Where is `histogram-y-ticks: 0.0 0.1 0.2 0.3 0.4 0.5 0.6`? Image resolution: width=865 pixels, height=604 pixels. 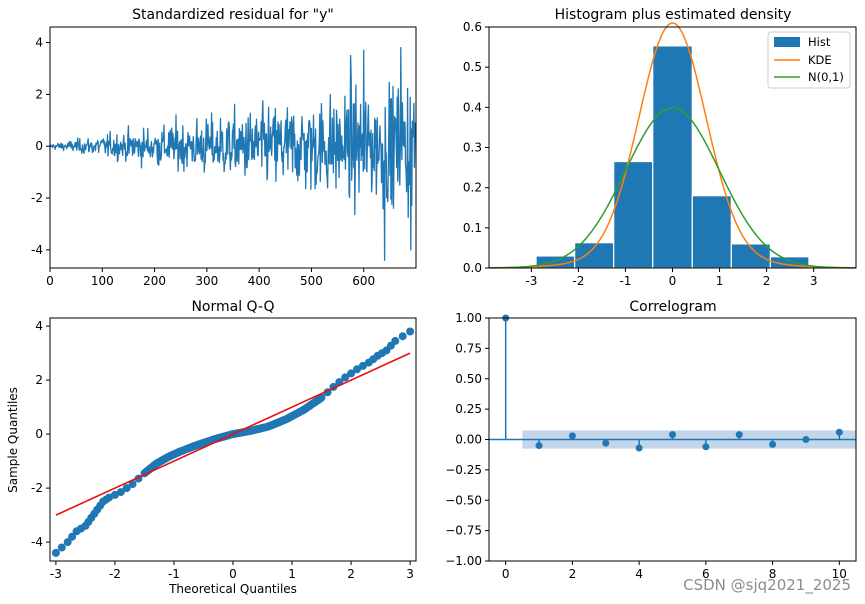 histogram-y-ticks: 0.0 0.1 0.2 0.3 0.4 0.5 0.6 is located at coordinates (476, 147).